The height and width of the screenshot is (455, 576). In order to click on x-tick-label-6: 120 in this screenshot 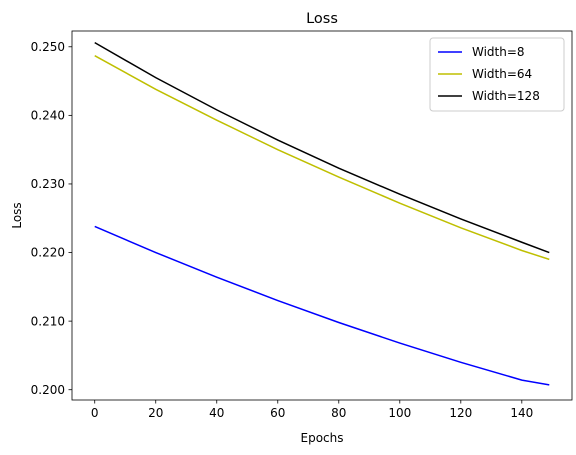, I will do `click(460, 413)`.